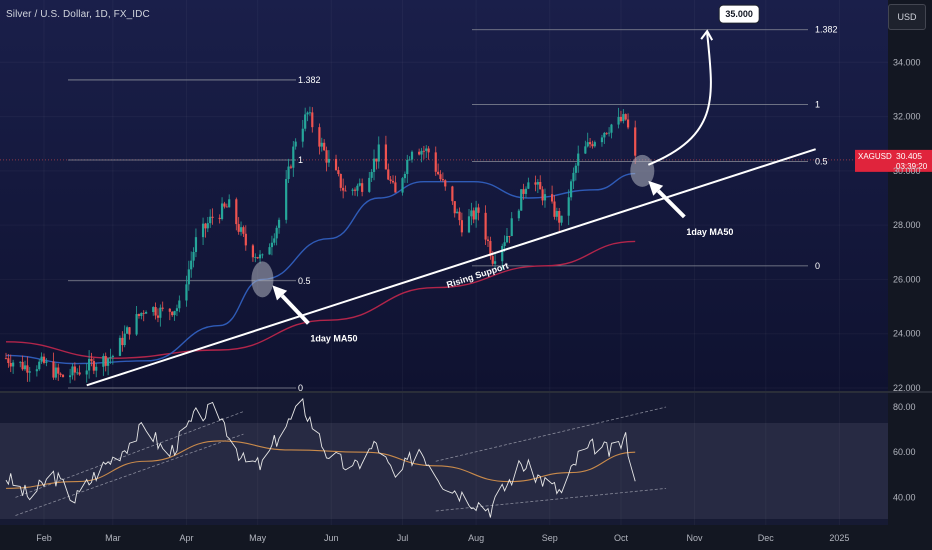 The image size is (932, 550). I want to click on badge-countdown: 03:39:20, so click(912, 166).